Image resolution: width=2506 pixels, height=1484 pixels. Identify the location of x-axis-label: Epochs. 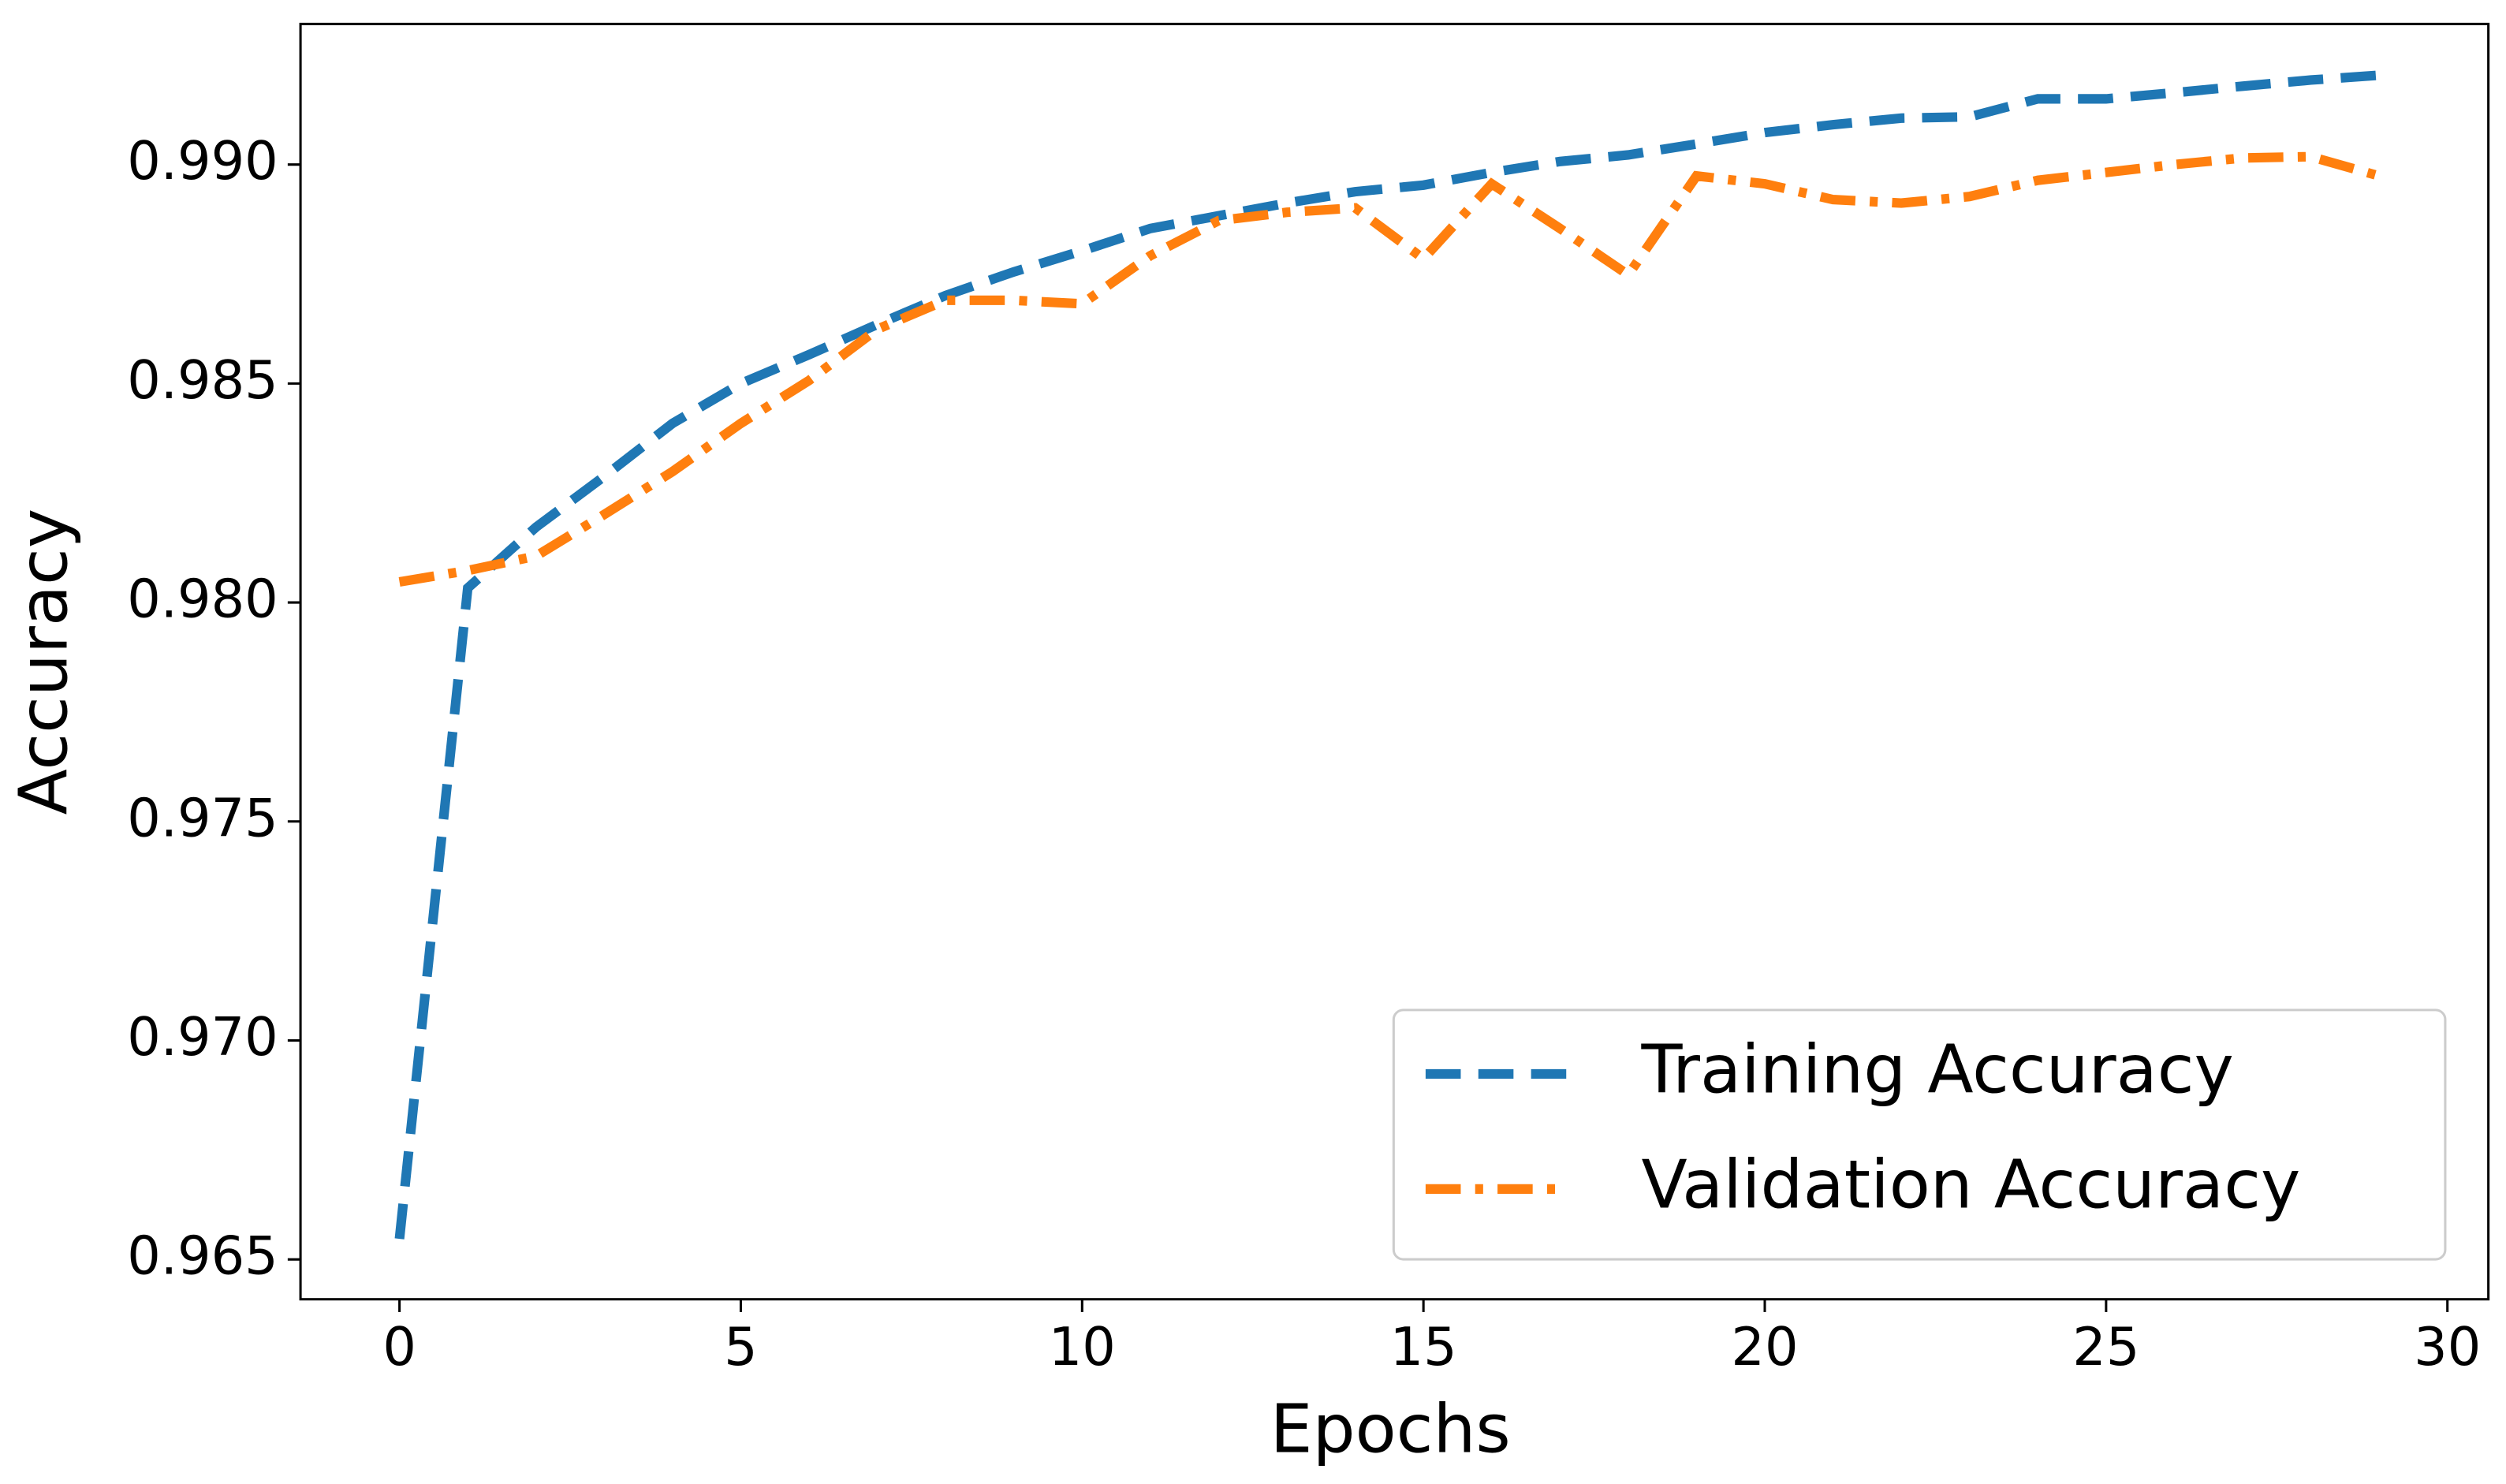
(1390, 1429).